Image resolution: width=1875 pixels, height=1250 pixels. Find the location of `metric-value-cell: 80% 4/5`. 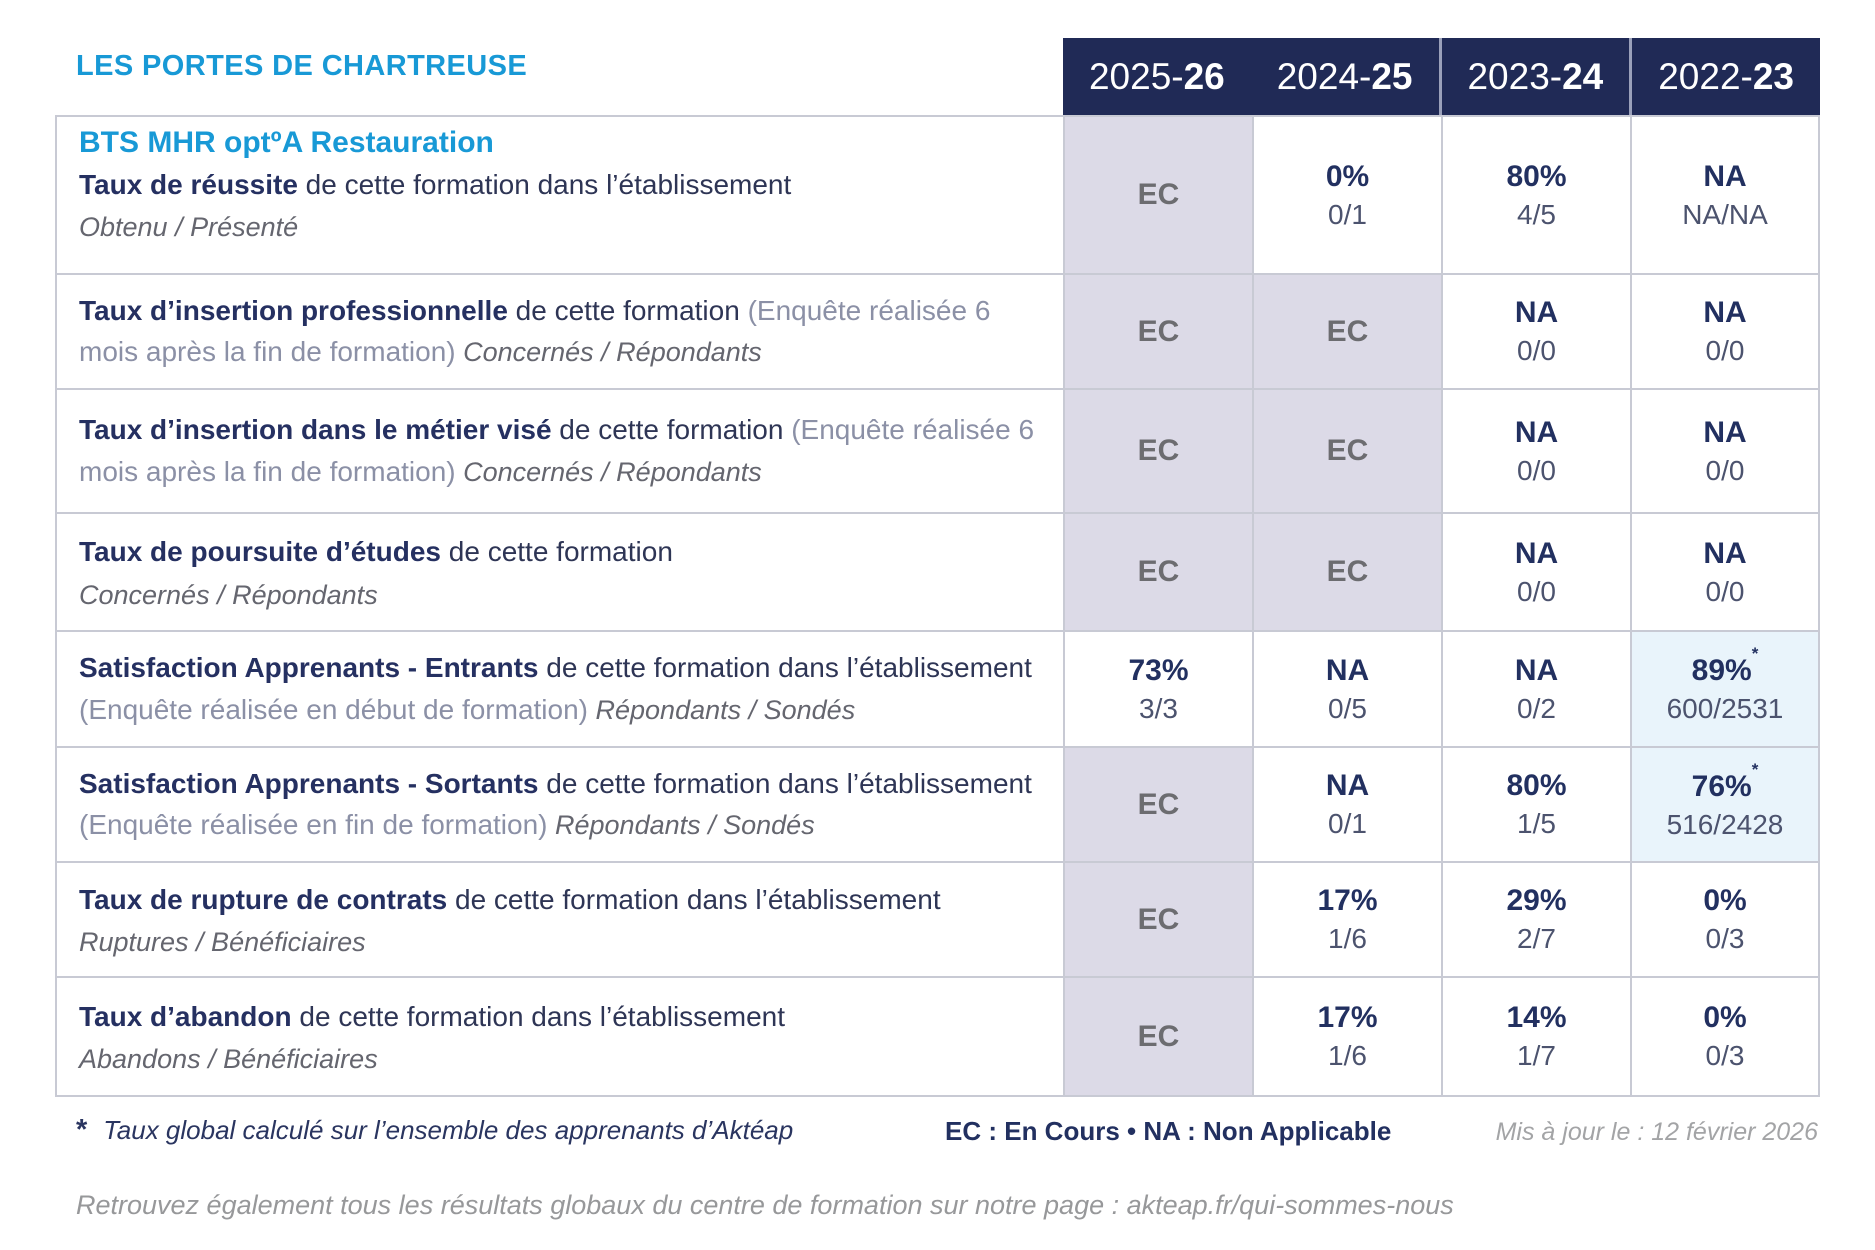

metric-value-cell: 80% 4/5 is located at coordinates (1537, 196).